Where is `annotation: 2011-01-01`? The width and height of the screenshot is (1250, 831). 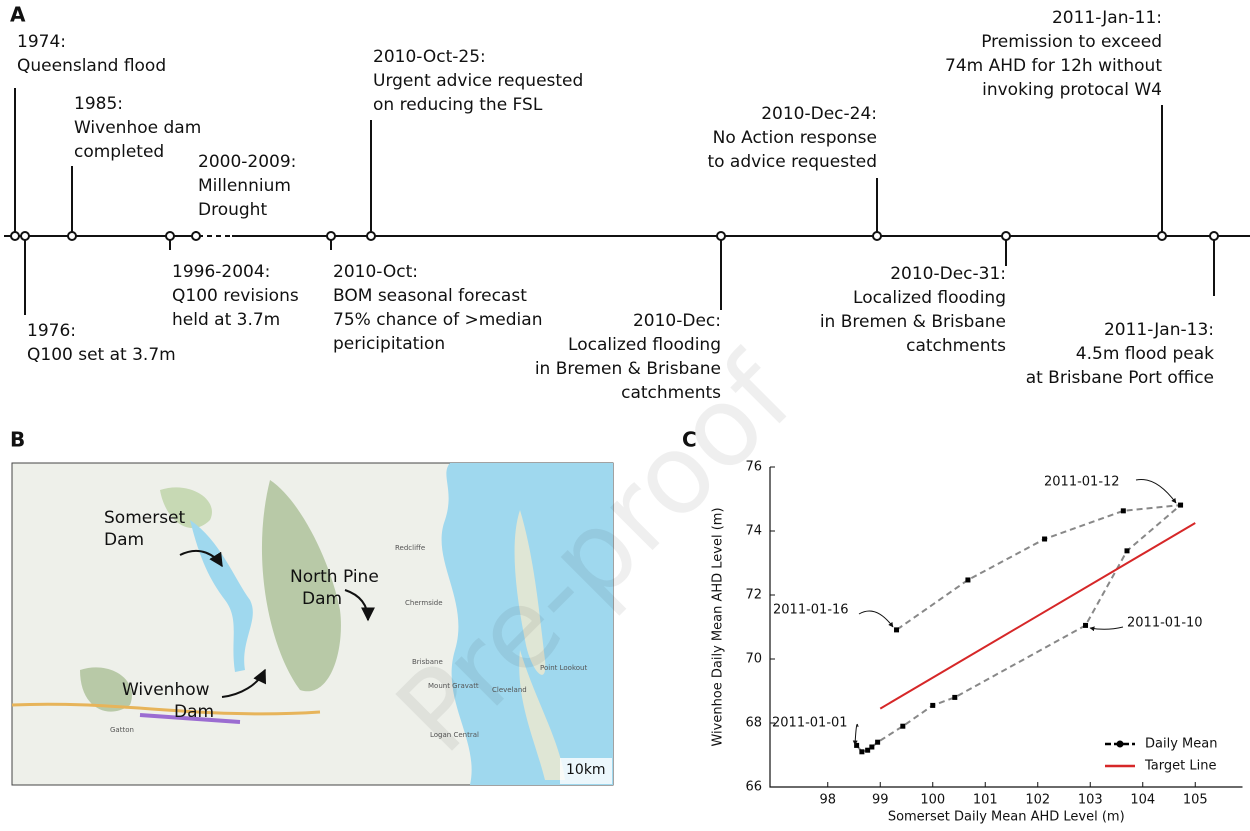
annotation: 2011-01-01 is located at coordinates (810, 723).